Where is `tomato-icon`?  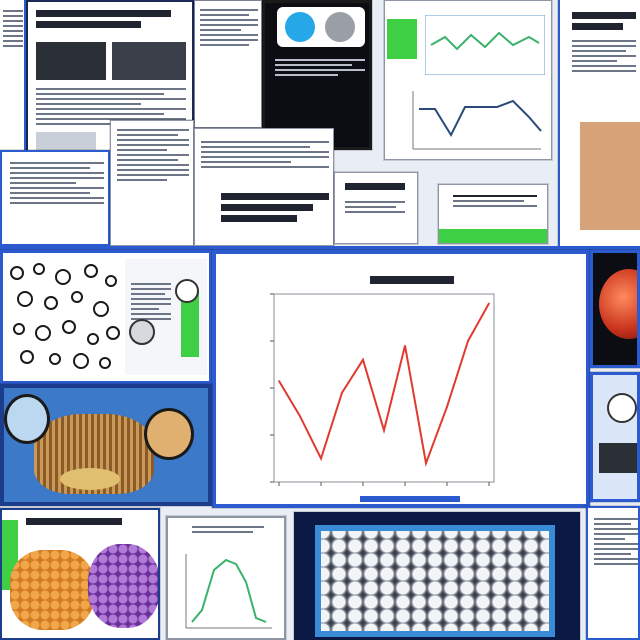
tomato-icon is located at coordinates (618, 304).